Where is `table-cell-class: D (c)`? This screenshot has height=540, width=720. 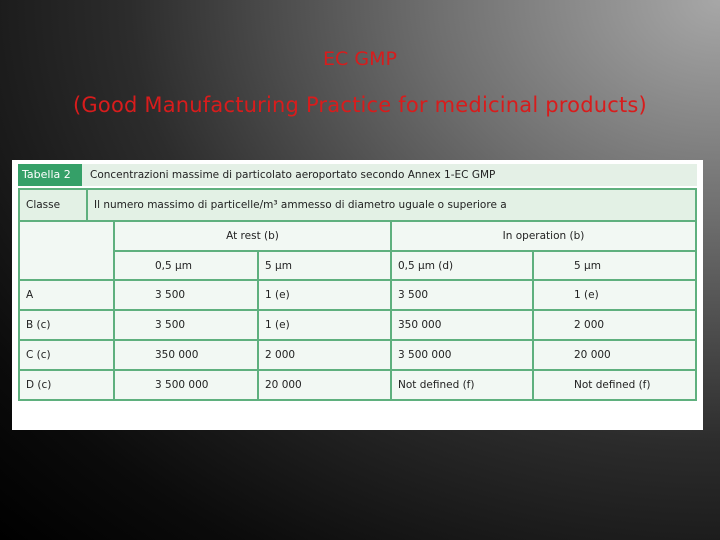
table-cell-class: D (c) is located at coordinates (66, 385).